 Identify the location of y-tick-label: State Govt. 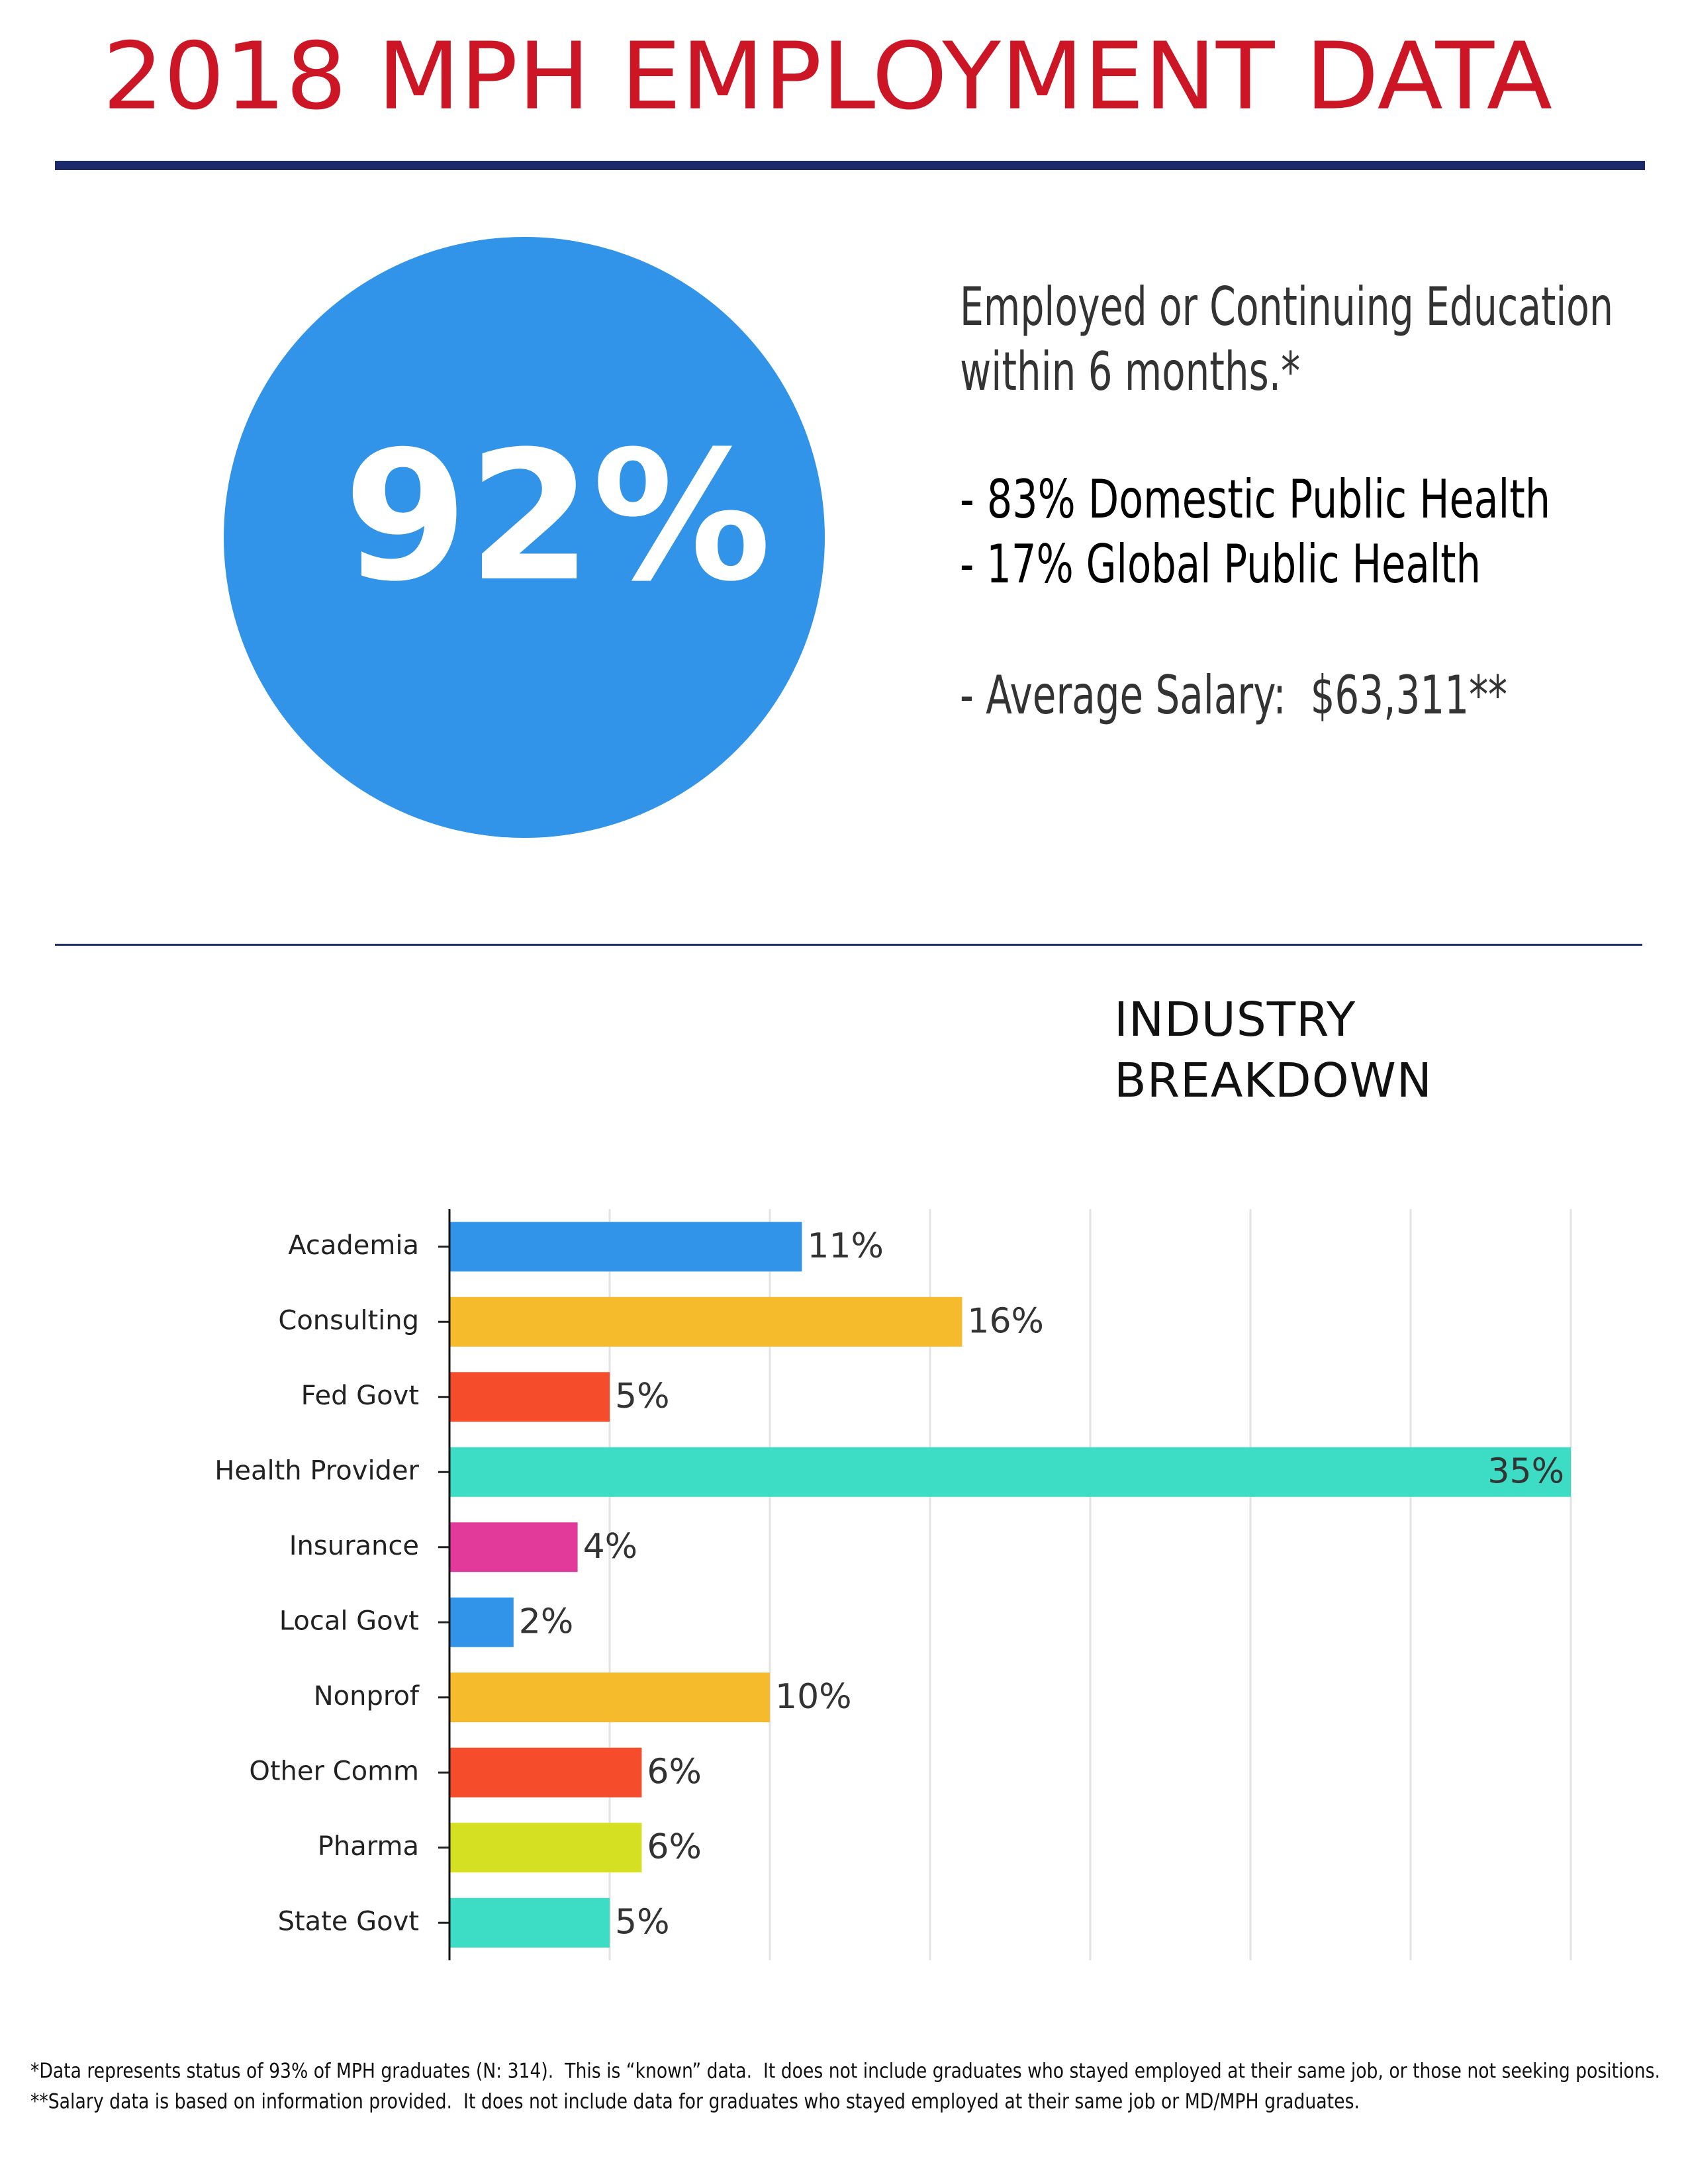
(348, 1921).